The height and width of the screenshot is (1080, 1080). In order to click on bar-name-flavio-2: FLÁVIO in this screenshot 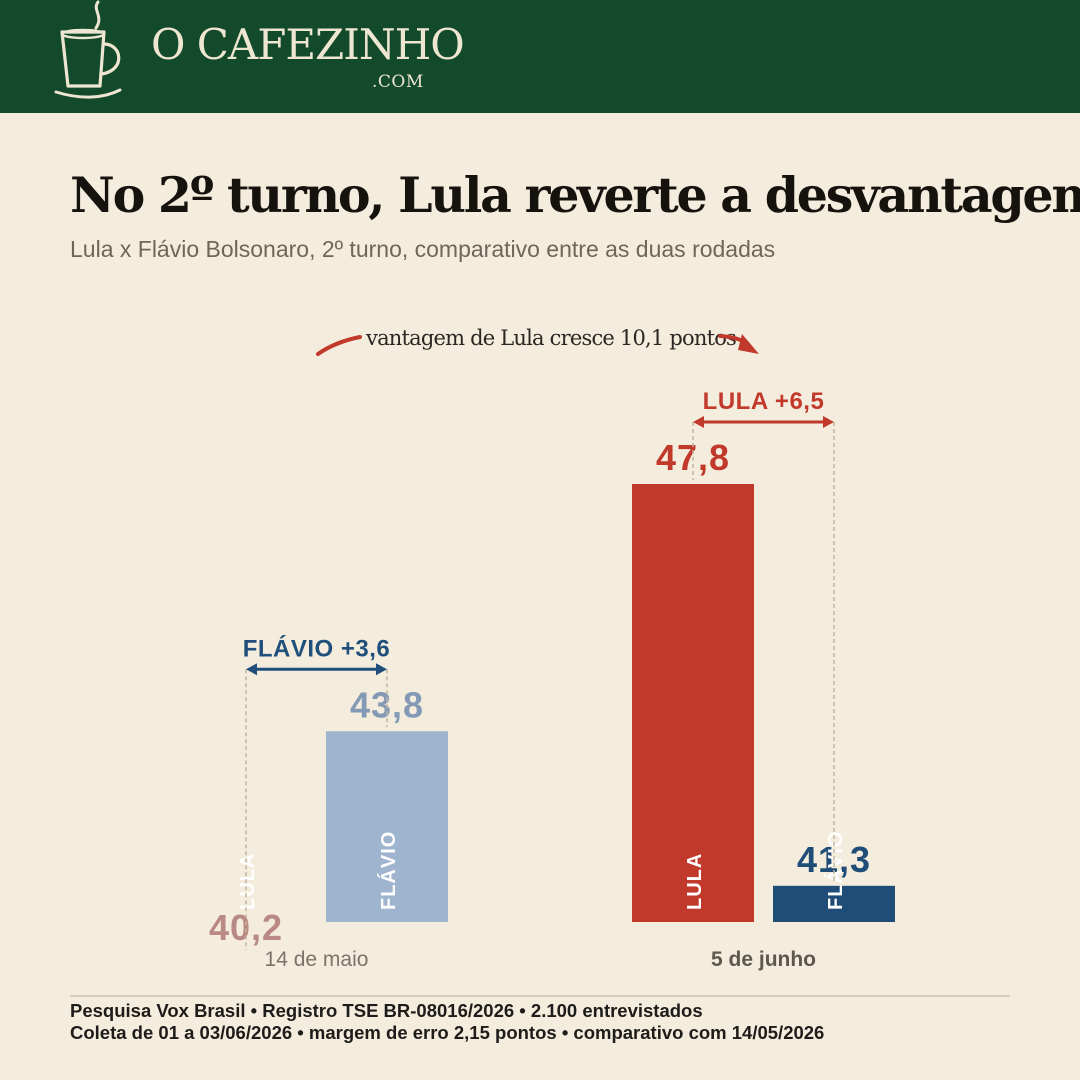, I will do `click(835, 870)`.